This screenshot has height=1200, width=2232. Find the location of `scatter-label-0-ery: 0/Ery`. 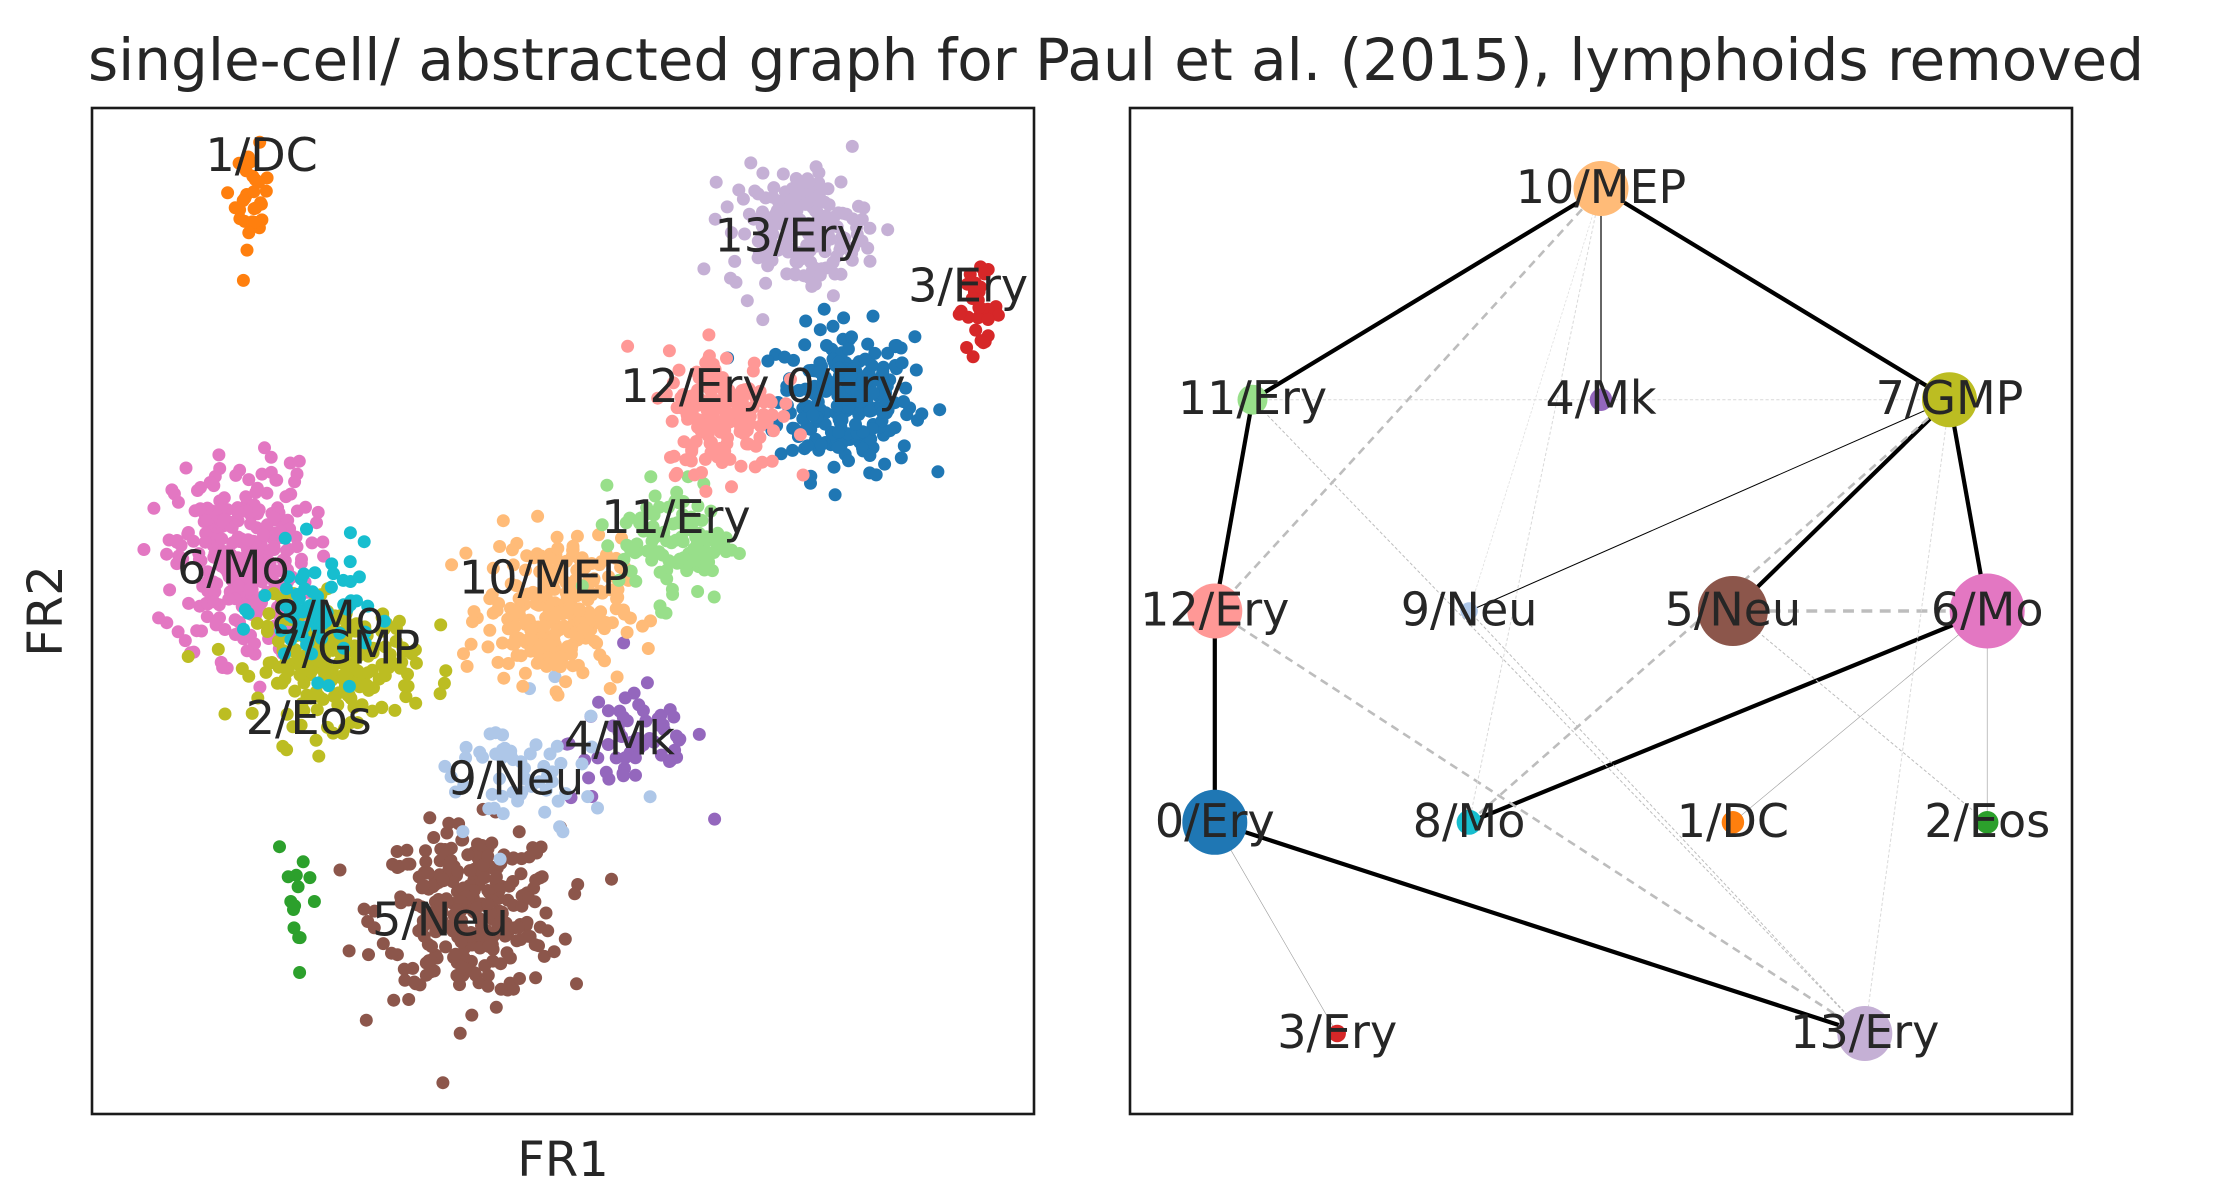

scatter-label-0-ery: 0/Ery is located at coordinates (846, 386).